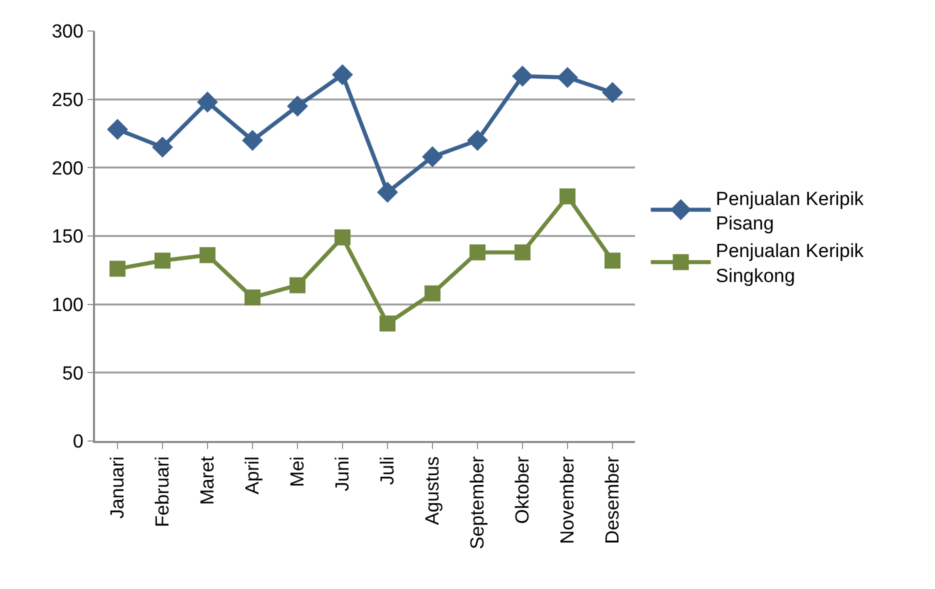 Image resolution: width=935 pixels, height=589 pixels. Describe the element at coordinates (68, 305) in the screenshot. I see `y-tick-label: 100` at that location.